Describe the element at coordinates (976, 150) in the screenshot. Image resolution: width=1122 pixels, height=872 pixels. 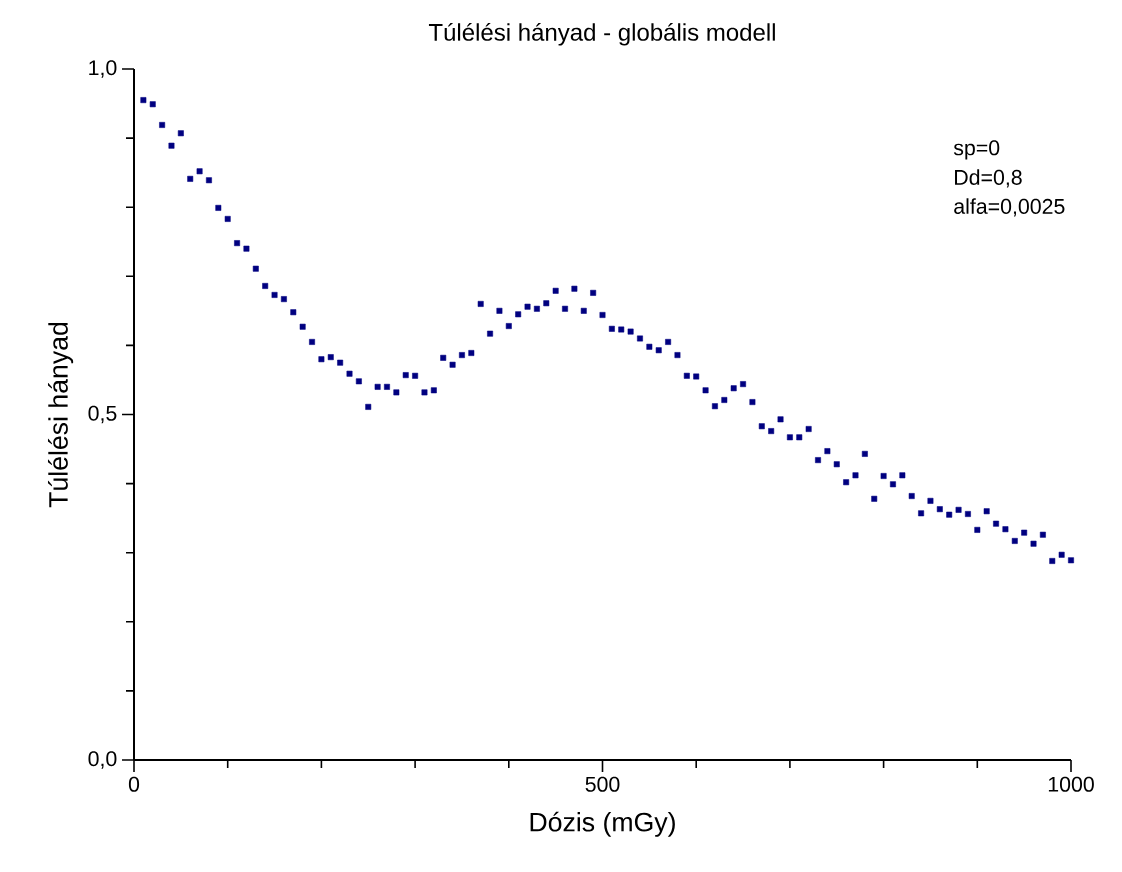
I see `annotation: sp=0` at that location.